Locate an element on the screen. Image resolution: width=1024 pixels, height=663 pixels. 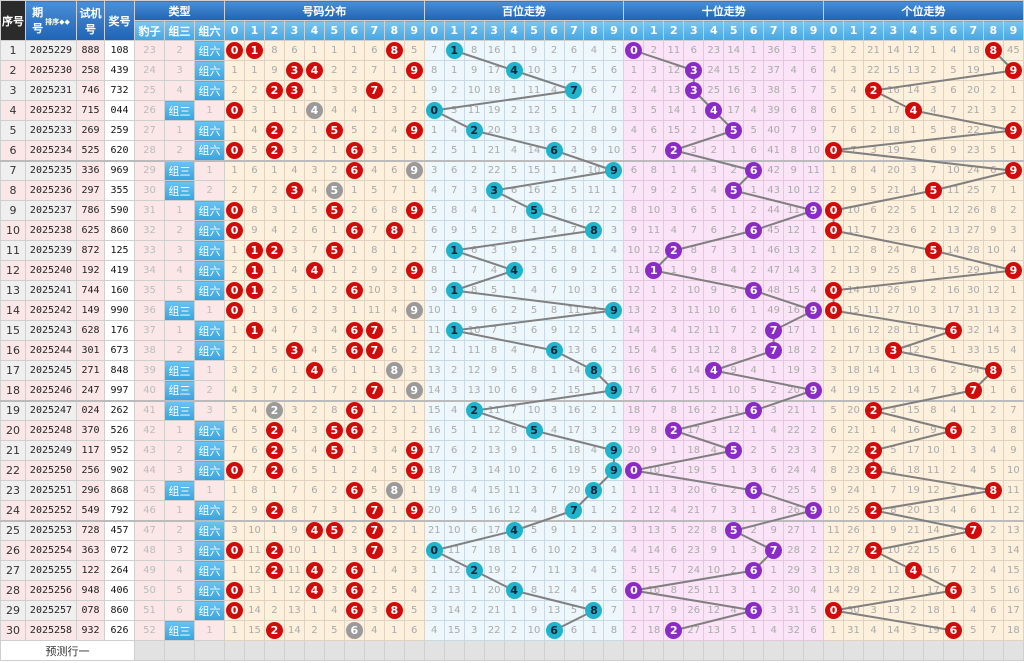
units-cell: 8 is located at coordinates (953, 130).